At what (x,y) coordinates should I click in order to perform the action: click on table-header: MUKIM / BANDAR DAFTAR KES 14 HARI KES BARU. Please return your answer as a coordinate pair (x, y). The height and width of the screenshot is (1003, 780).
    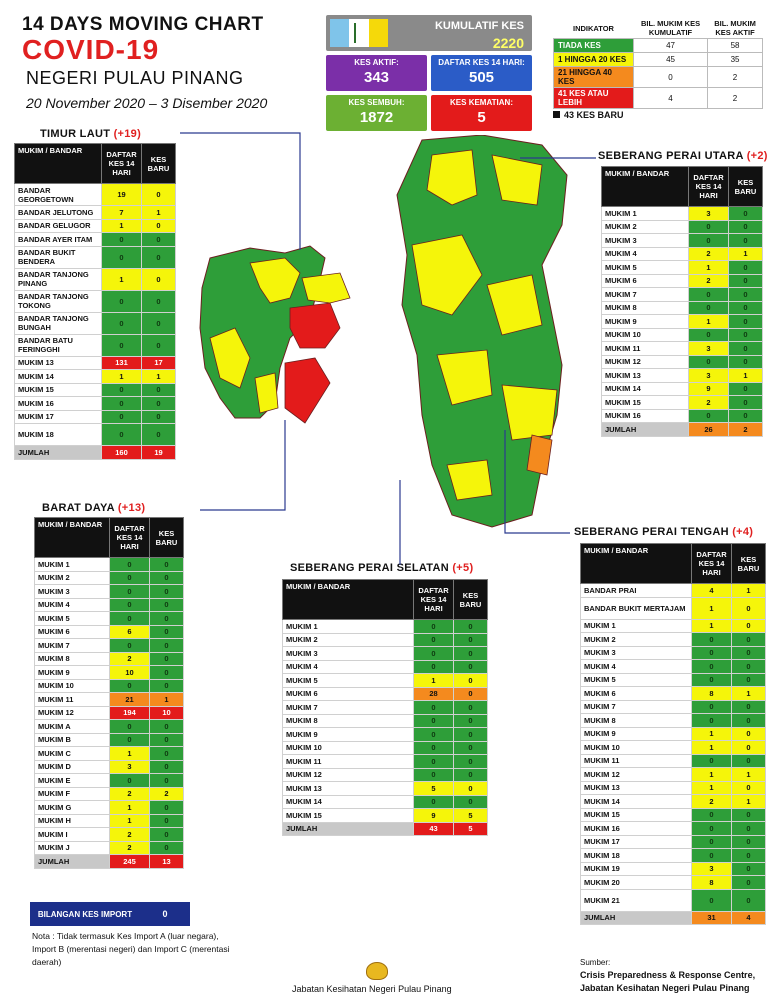
    Looking at the image, I should click on (682, 186).